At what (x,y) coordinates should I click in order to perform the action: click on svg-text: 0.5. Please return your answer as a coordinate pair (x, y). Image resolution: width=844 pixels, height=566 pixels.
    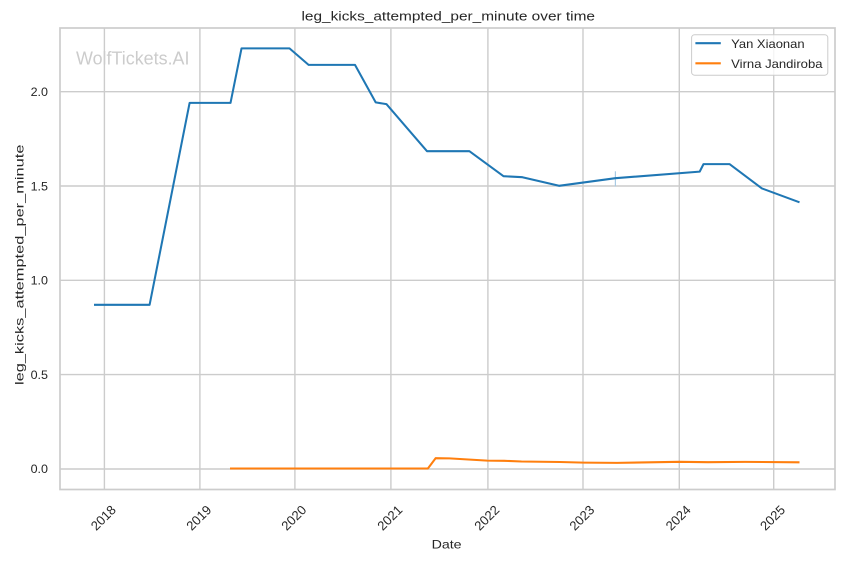
    Looking at the image, I should click on (40, 375).